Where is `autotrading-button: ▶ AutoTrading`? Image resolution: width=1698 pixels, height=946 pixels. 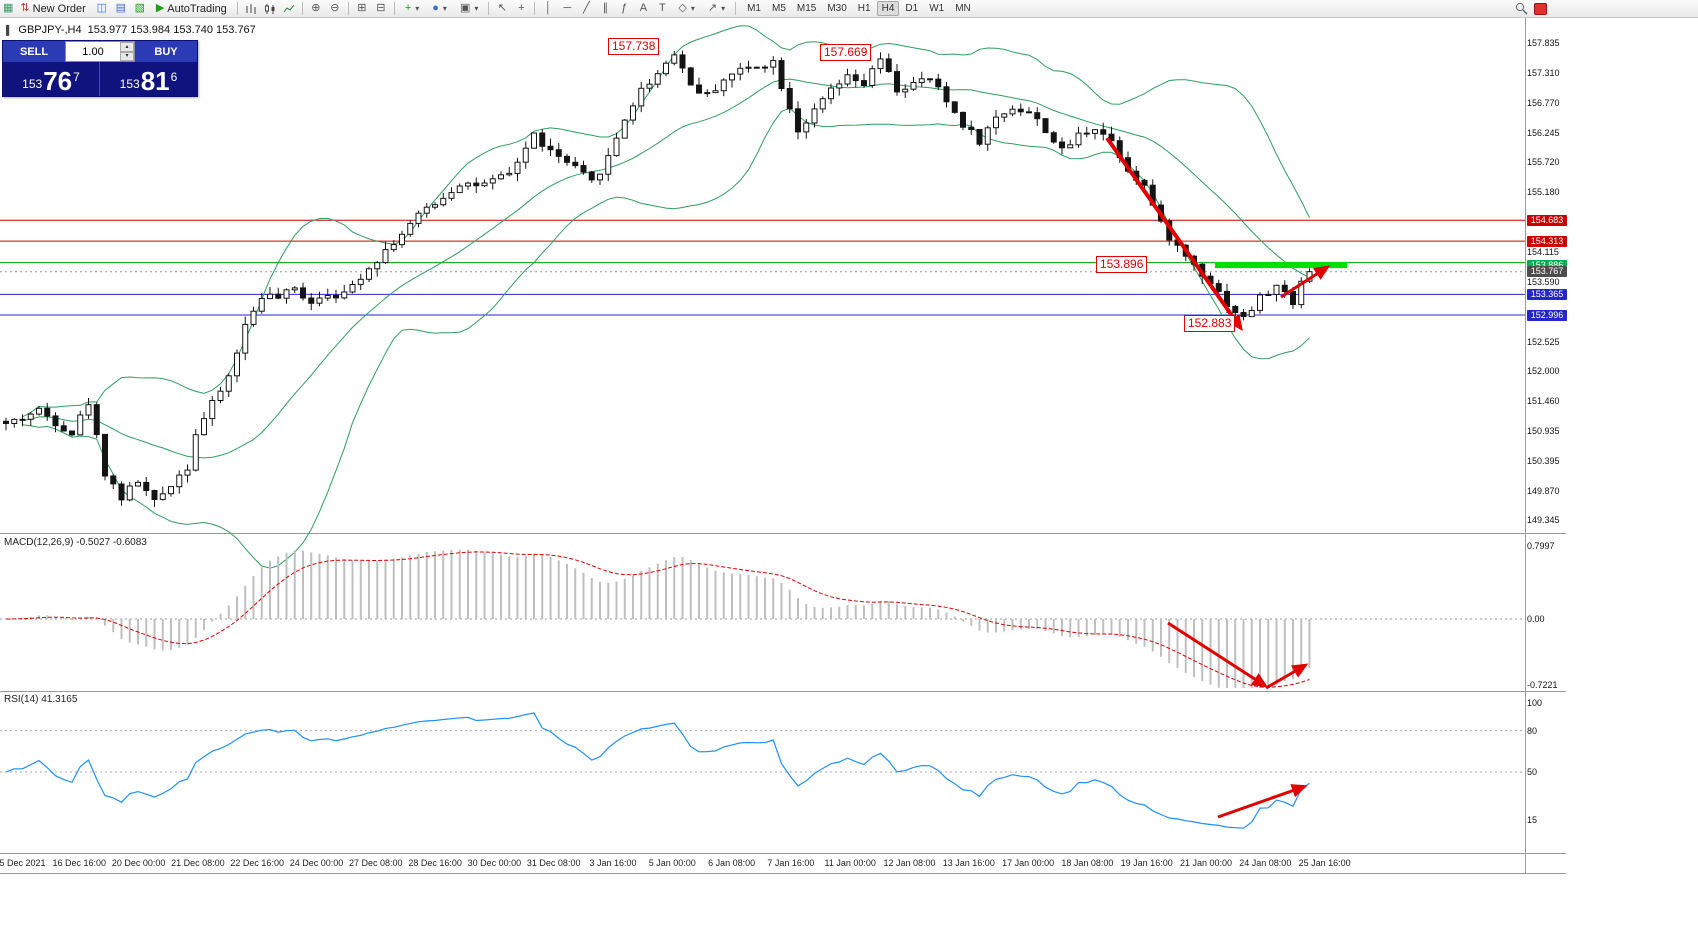
autotrading-button: ▶ AutoTrading is located at coordinates (191, 9).